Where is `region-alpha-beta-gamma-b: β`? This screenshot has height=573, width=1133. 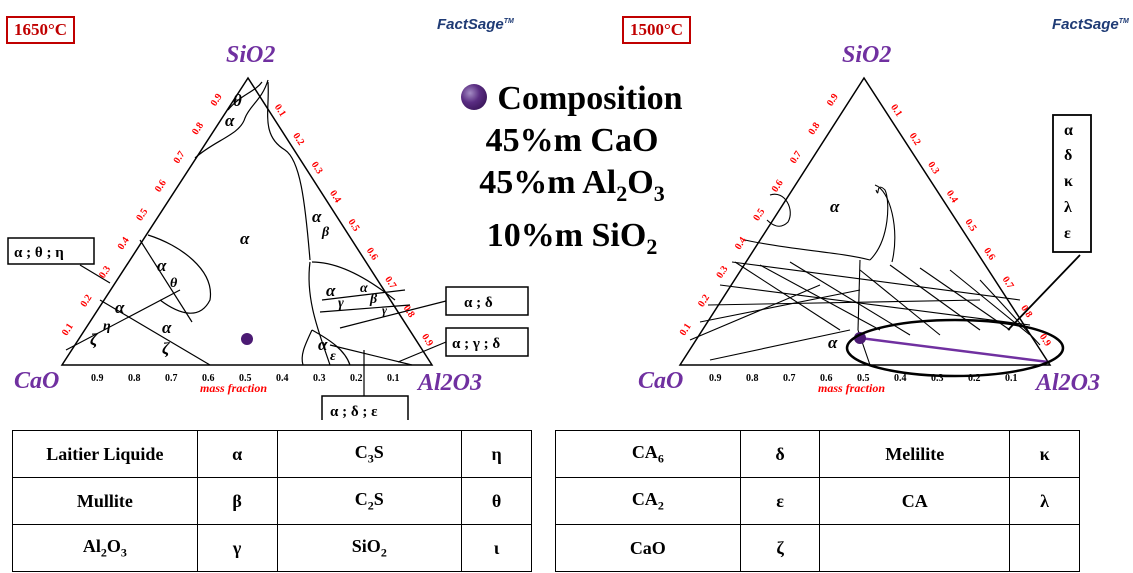 region-alpha-beta-gamma-b: β is located at coordinates (373, 299).